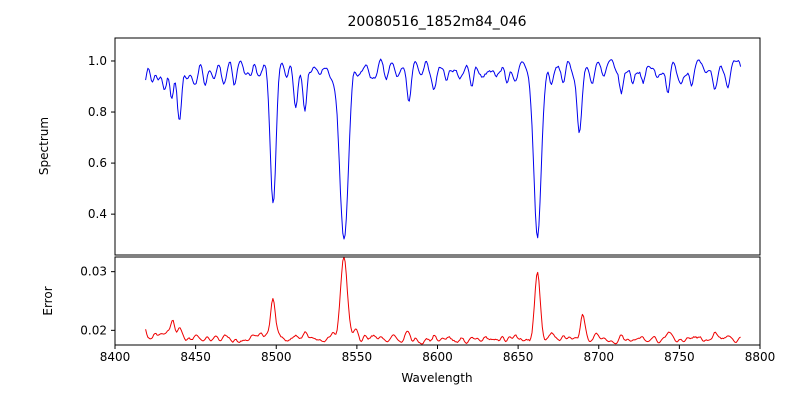  I want to click on x-tick-label: 8450, so click(195, 357).